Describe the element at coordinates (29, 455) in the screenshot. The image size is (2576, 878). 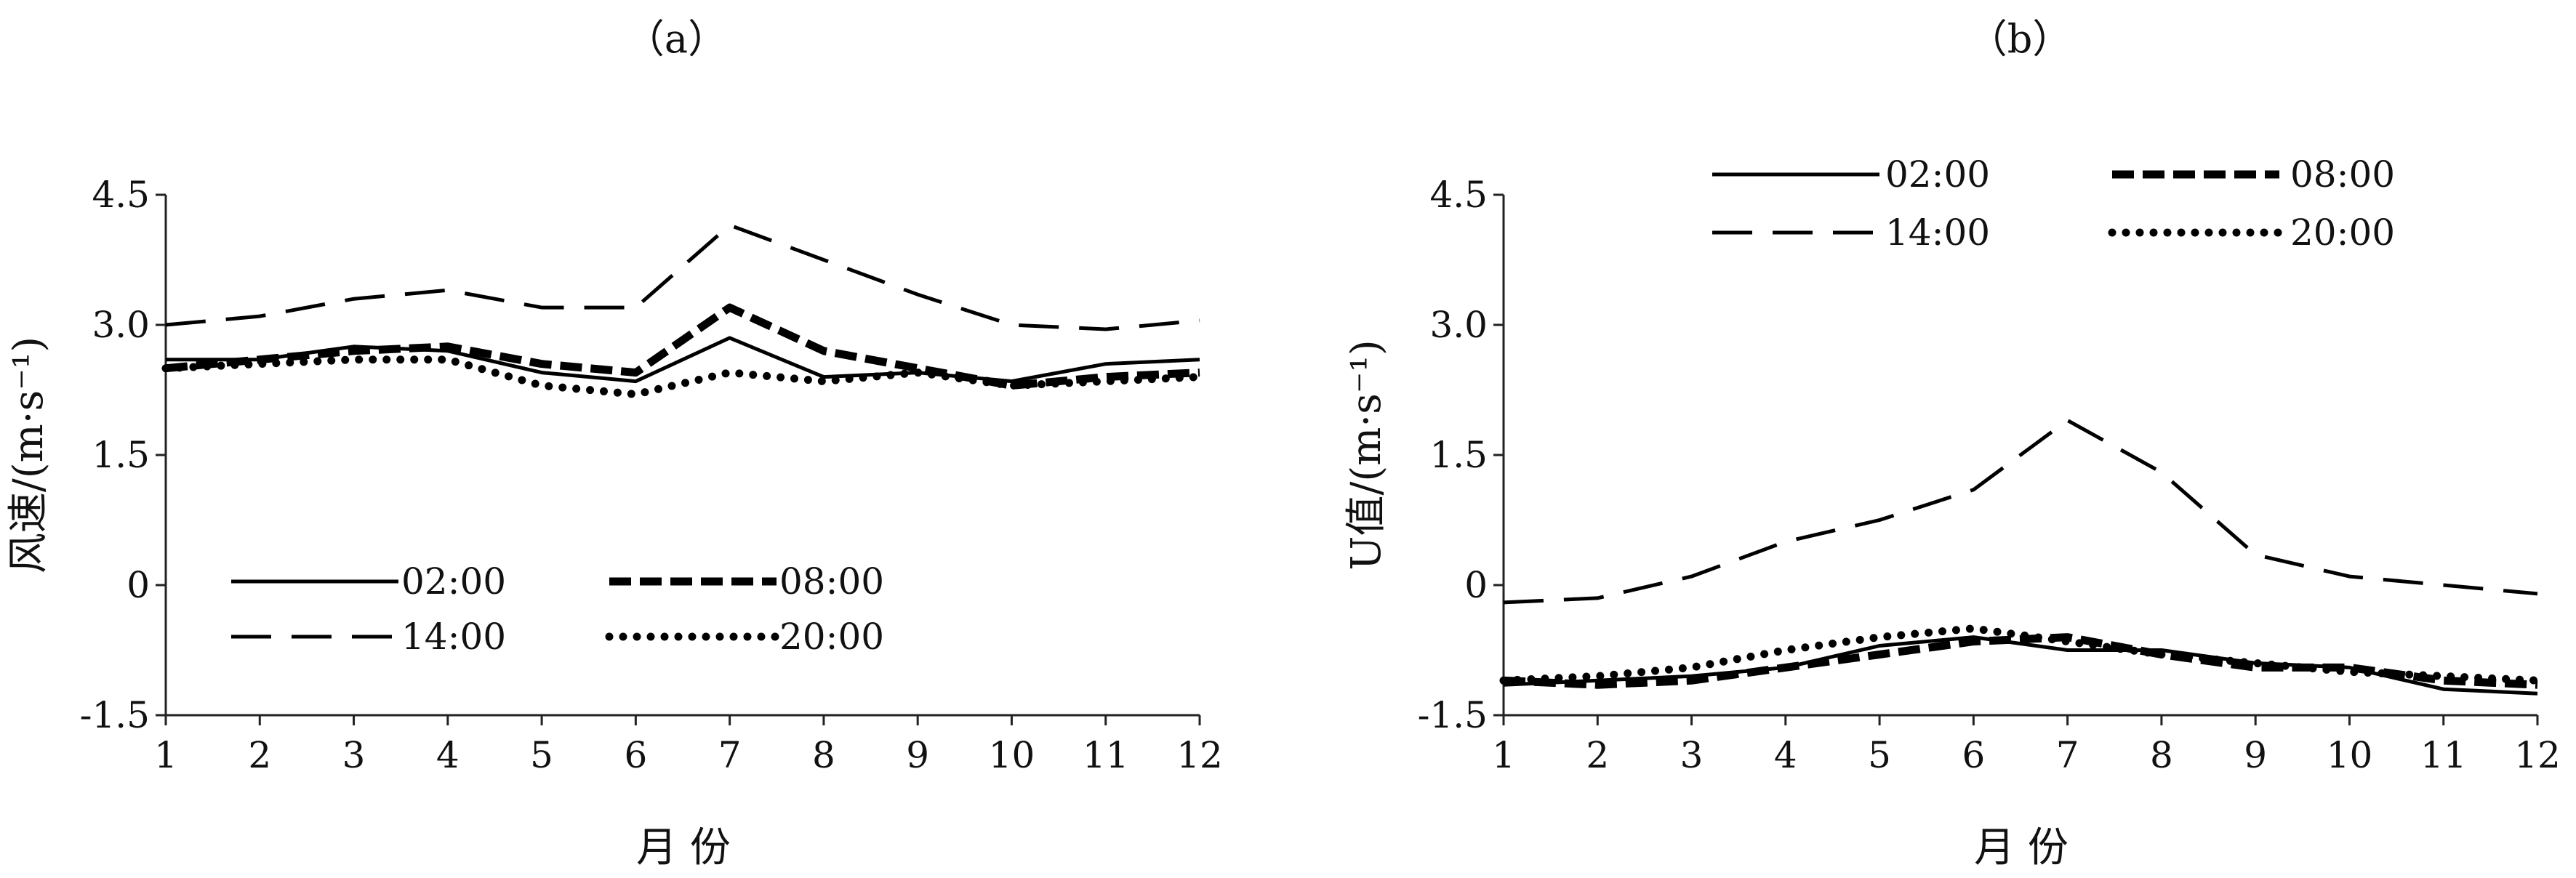
I see `y-axis-title: 风速/(m·s⁻¹)` at that location.